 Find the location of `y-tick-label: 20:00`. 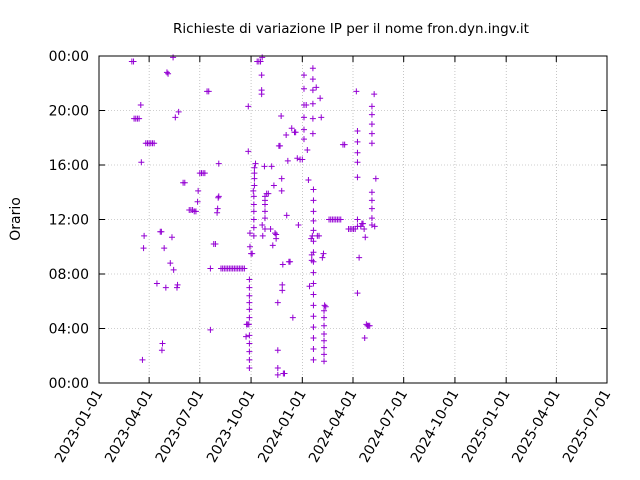

y-tick-label: 20:00 is located at coordinates (69, 112).